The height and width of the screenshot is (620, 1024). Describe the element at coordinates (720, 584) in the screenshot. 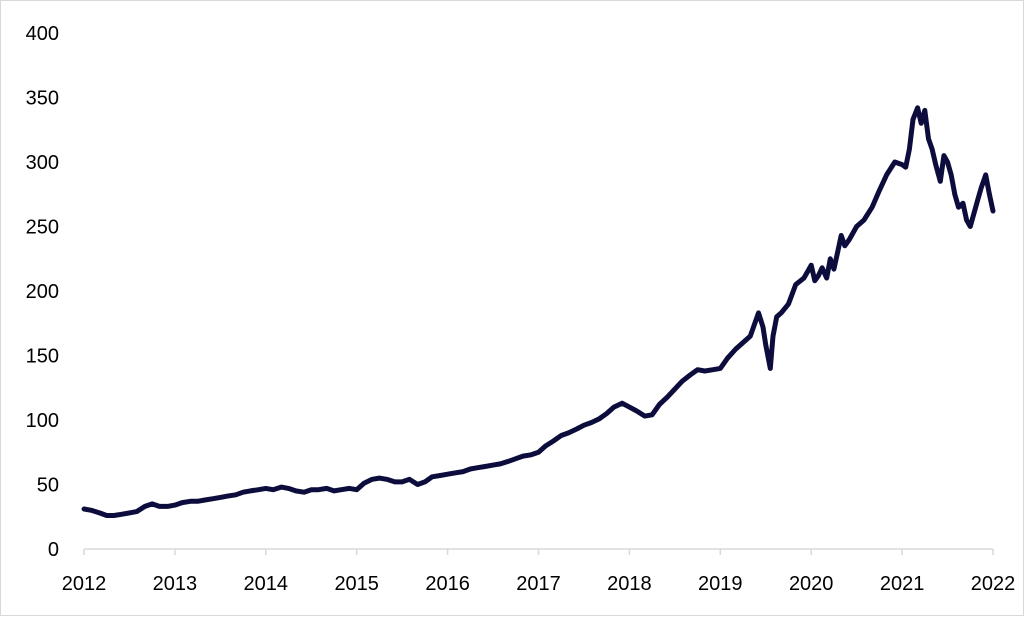

I see `x-tick-label-2019: 2019` at that location.